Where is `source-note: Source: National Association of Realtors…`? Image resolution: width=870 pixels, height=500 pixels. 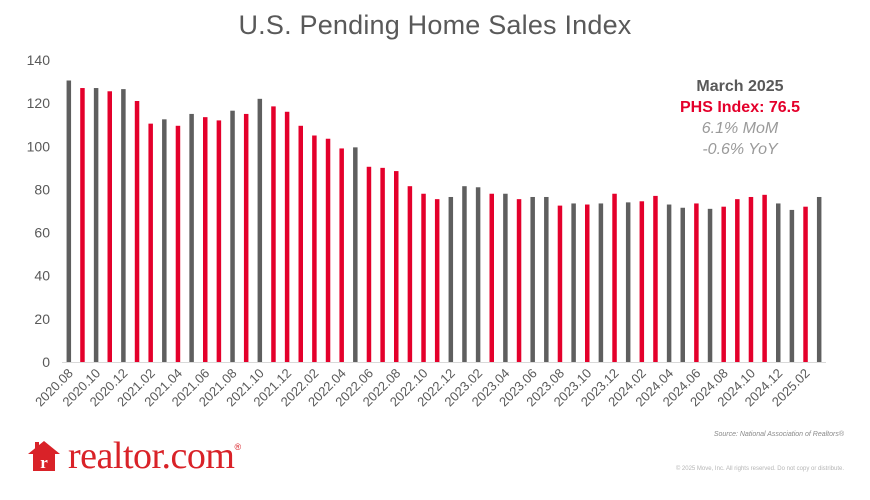 source-note: Source: National Association of Realtors… is located at coordinates (778, 434).